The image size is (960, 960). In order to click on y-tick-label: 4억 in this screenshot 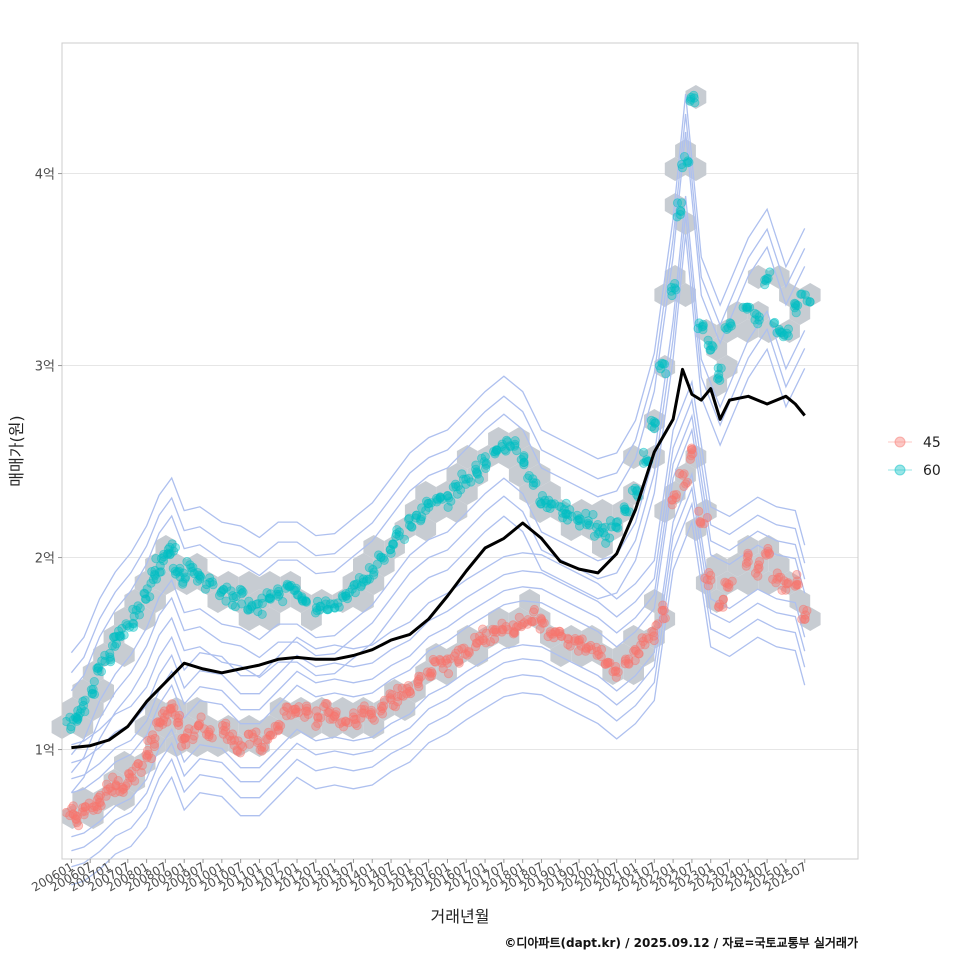, I will do `click(45, 175)`.